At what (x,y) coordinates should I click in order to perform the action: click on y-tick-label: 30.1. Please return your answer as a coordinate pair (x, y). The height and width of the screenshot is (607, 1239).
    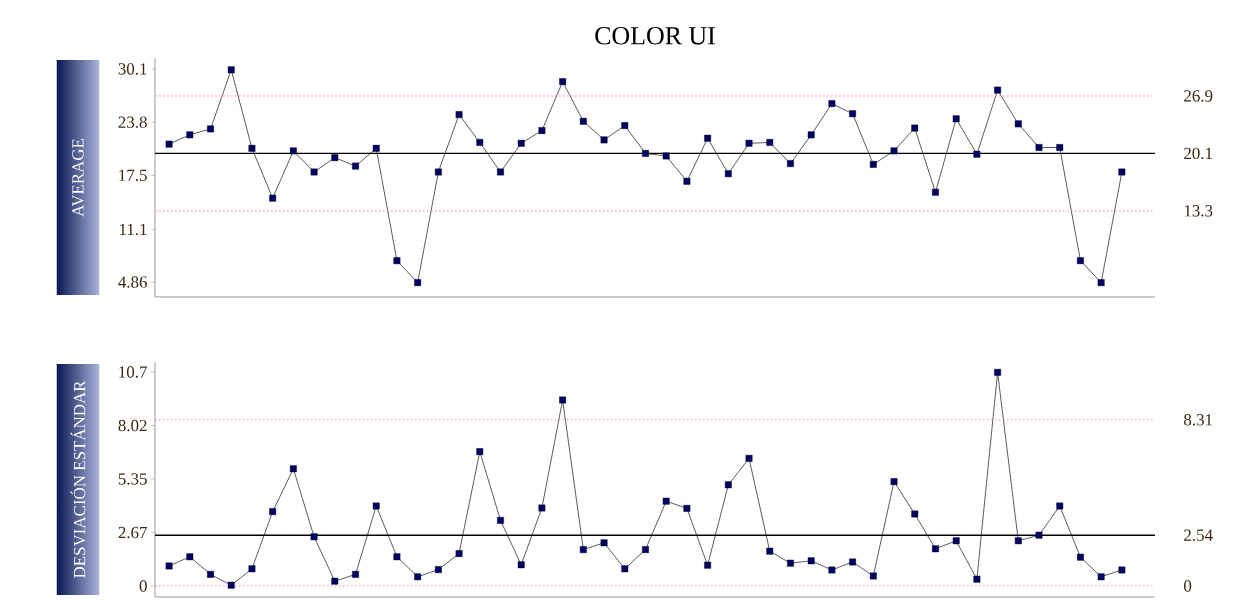
    Looking at the image, I should click on (132, 69).